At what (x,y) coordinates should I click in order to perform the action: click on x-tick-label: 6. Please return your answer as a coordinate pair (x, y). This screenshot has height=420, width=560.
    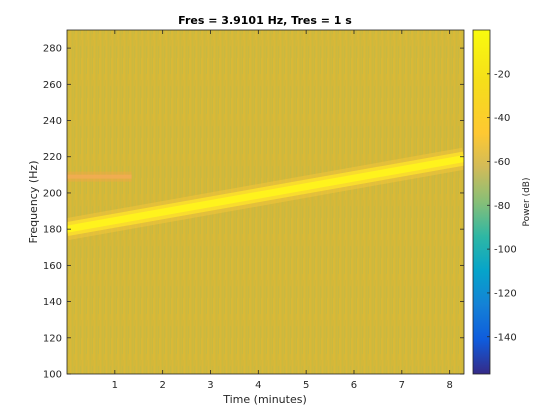
    Looking at the image, I should click on (354, 385).